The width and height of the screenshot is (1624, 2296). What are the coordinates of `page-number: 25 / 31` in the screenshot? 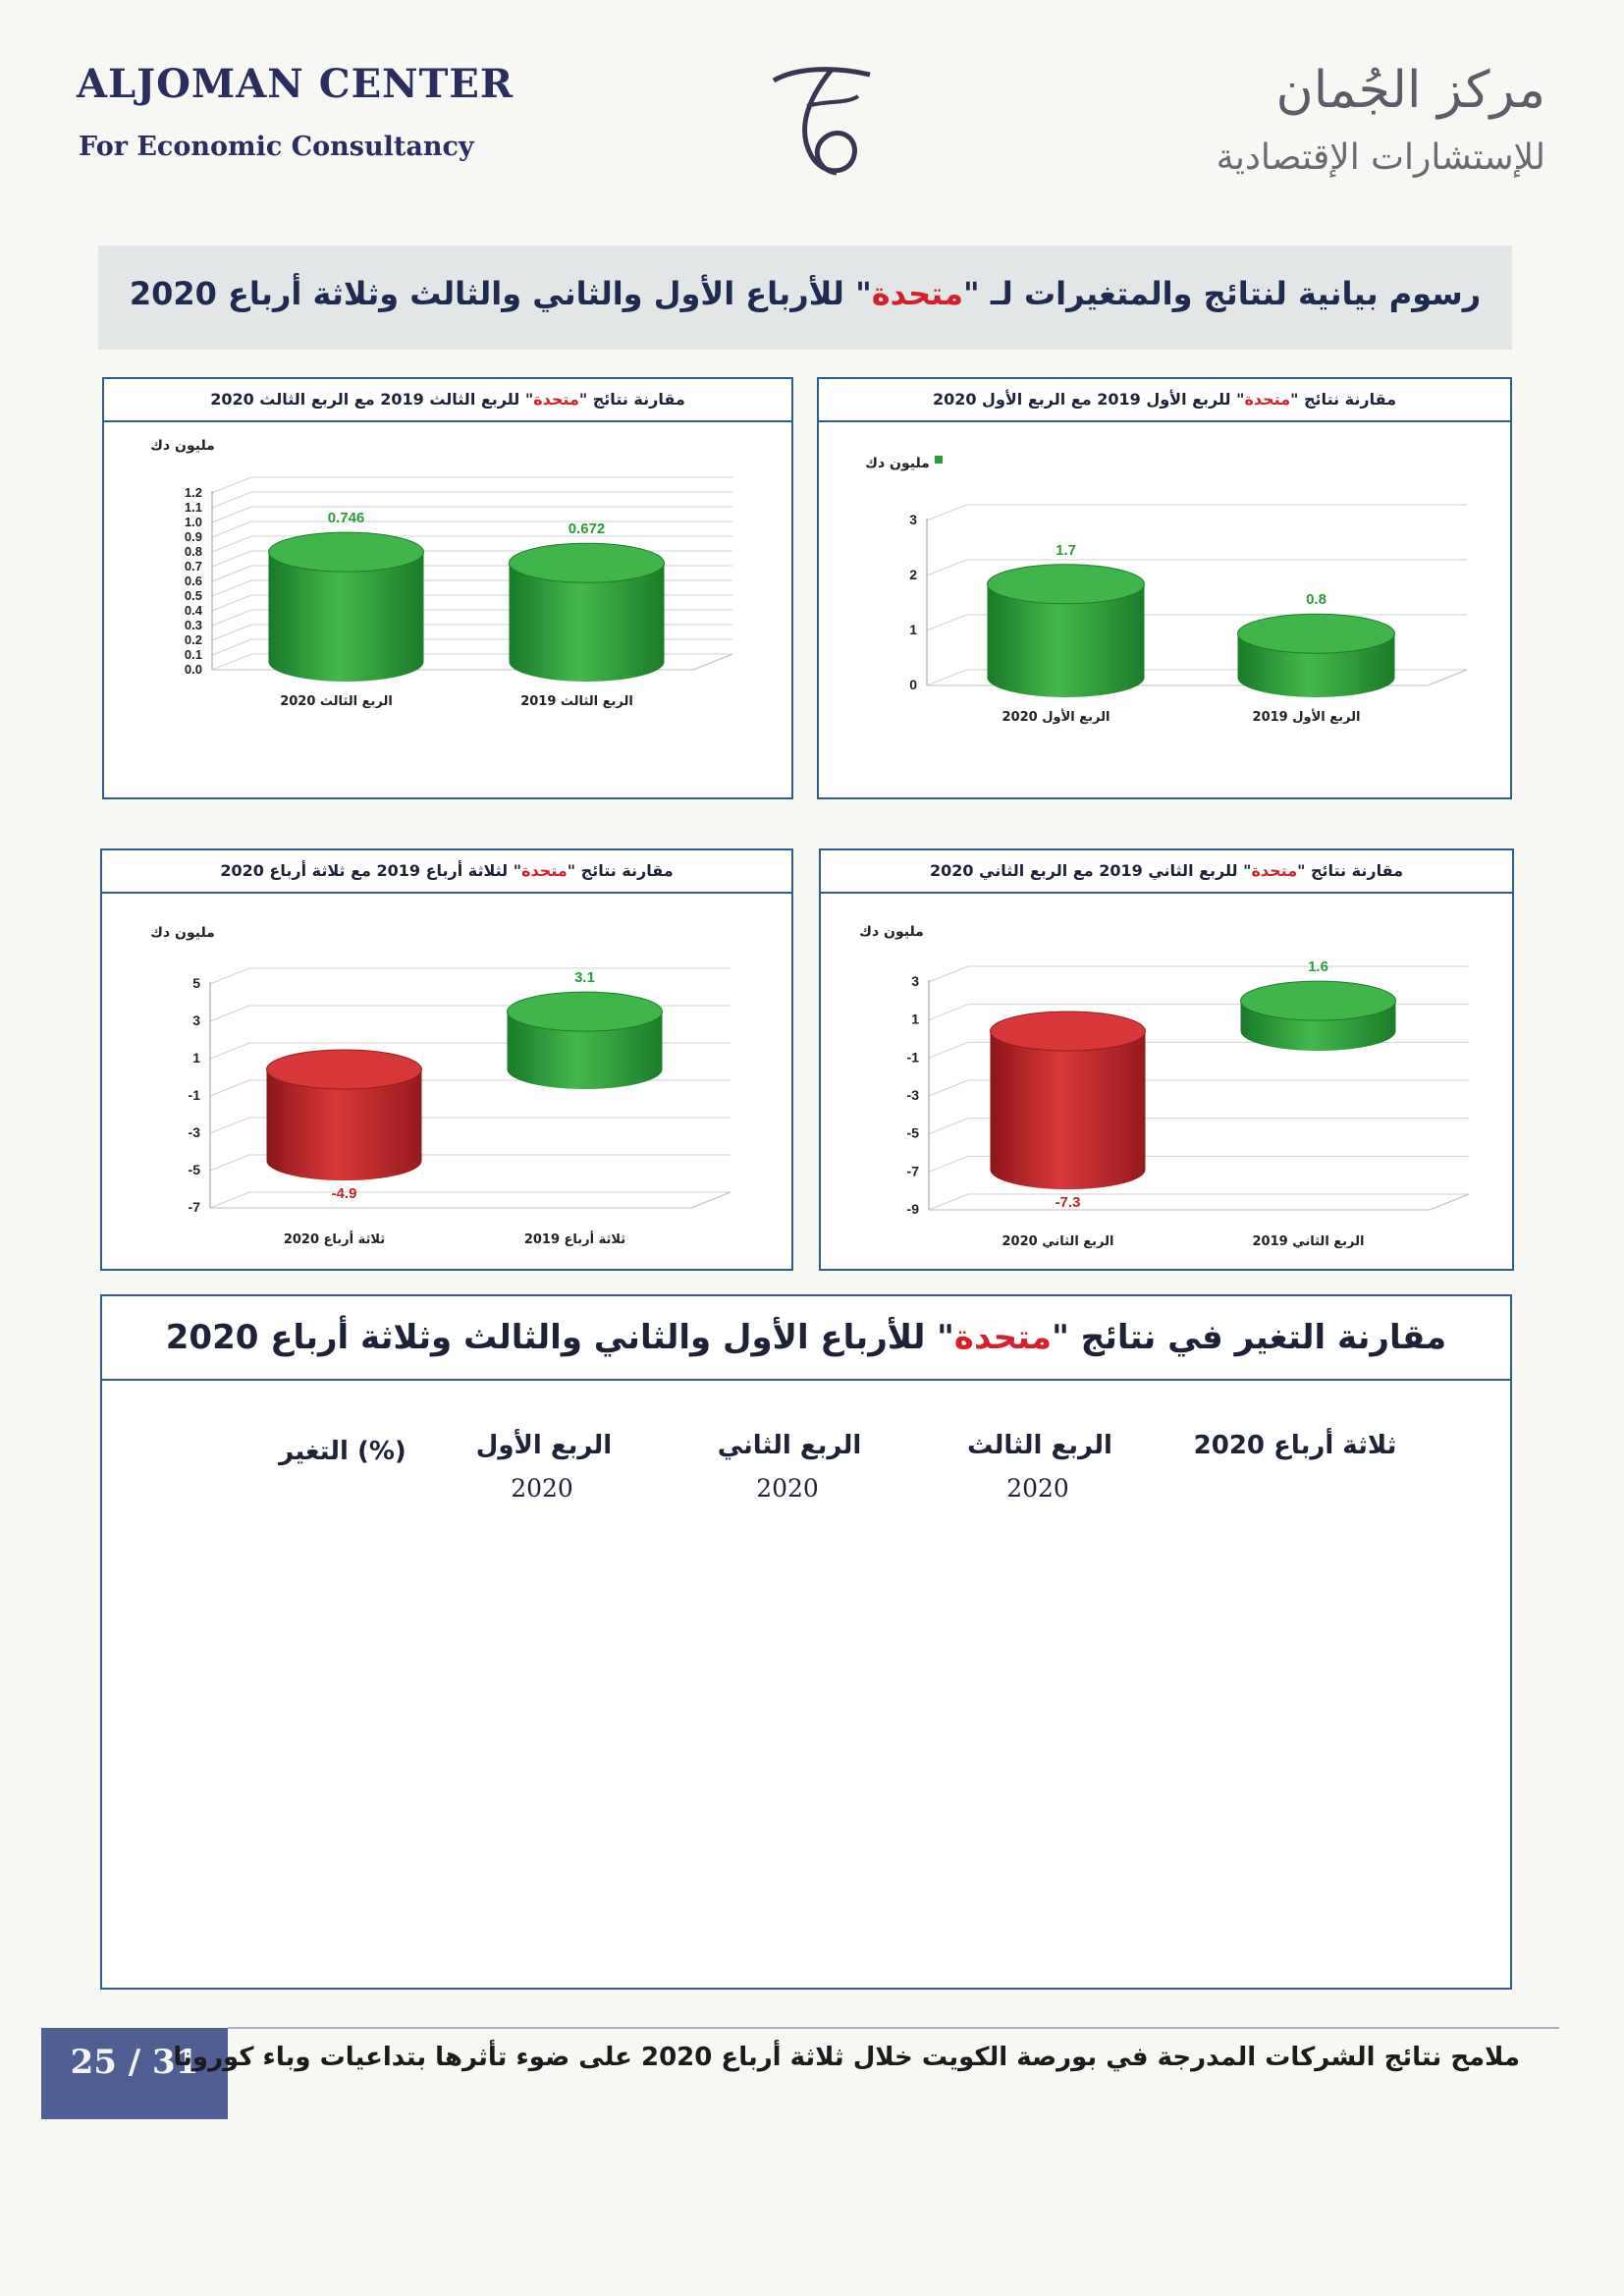 It's located at (134, 2073).